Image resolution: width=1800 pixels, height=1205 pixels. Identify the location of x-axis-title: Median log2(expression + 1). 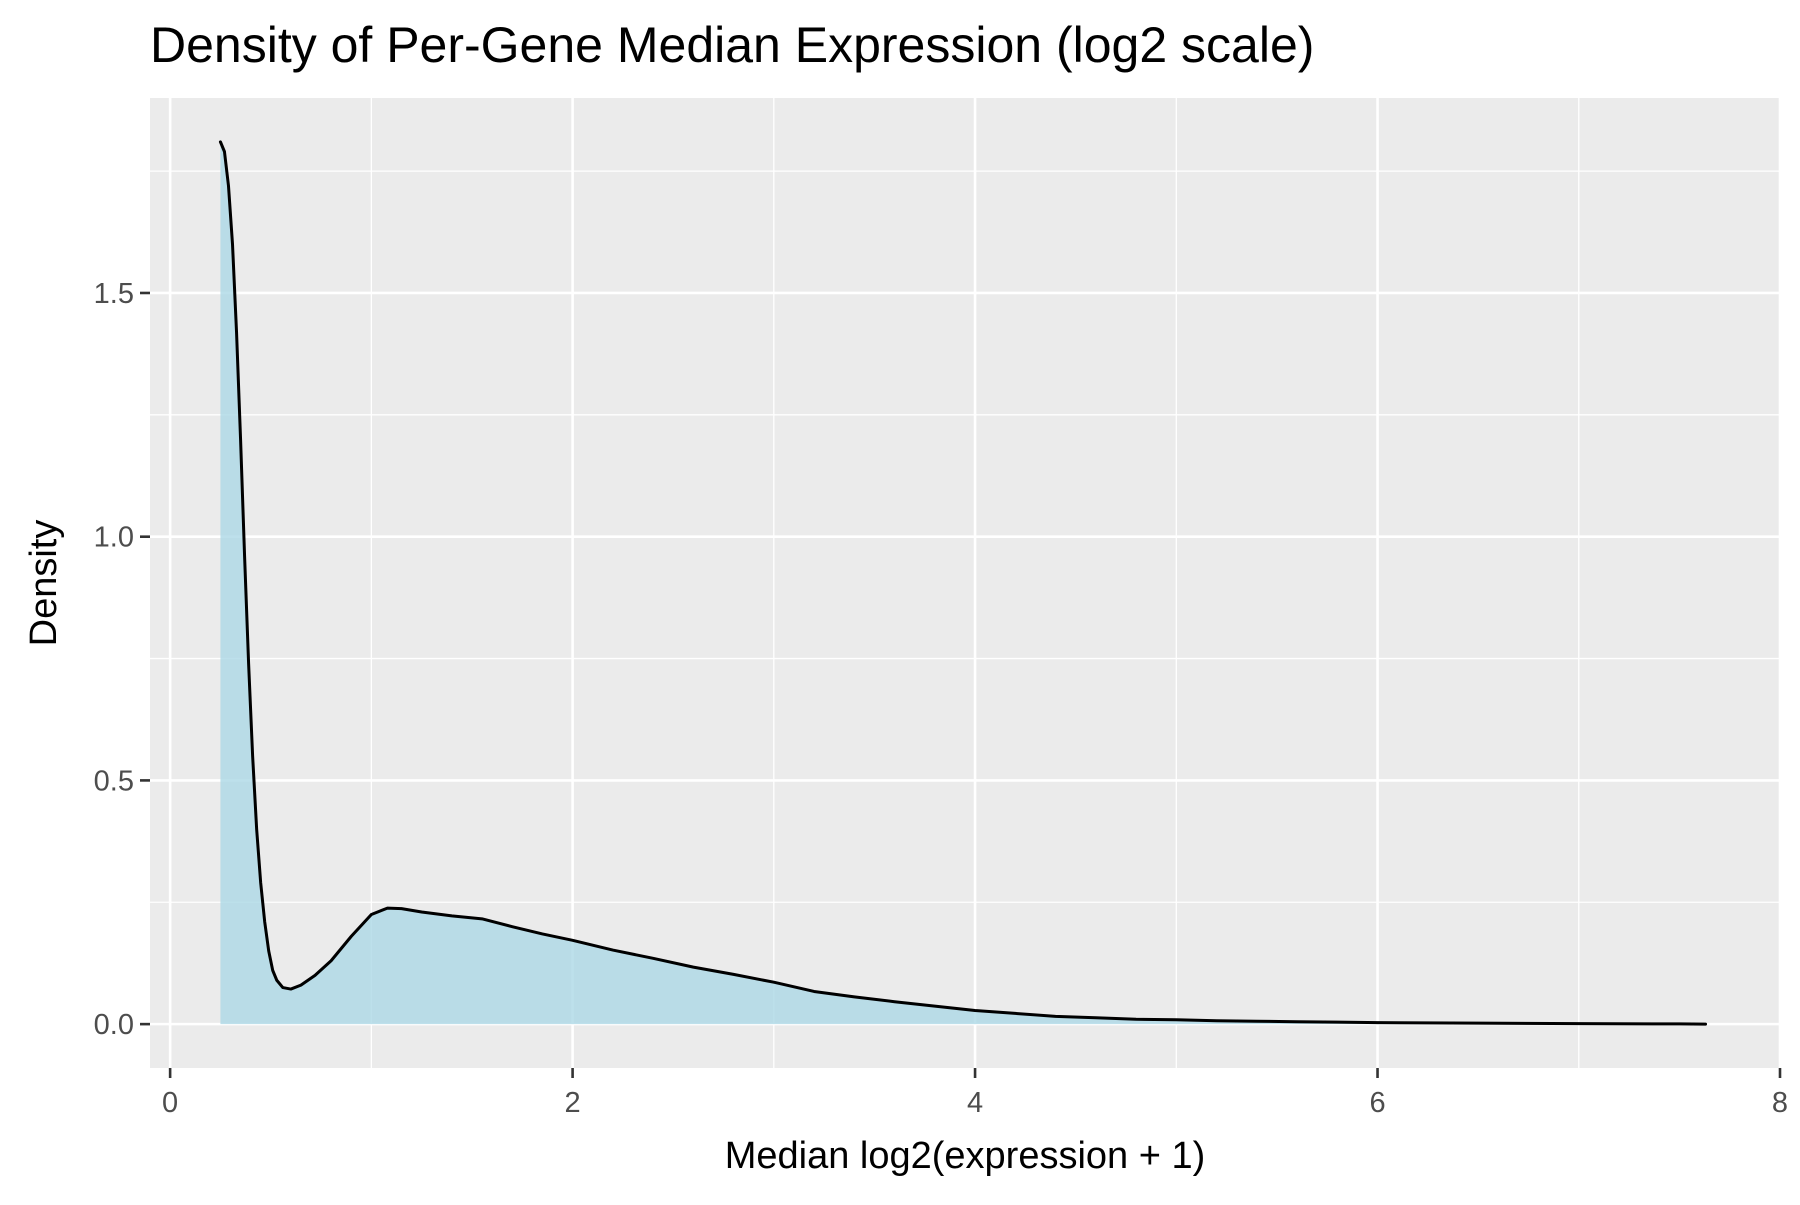
(965, 1156).